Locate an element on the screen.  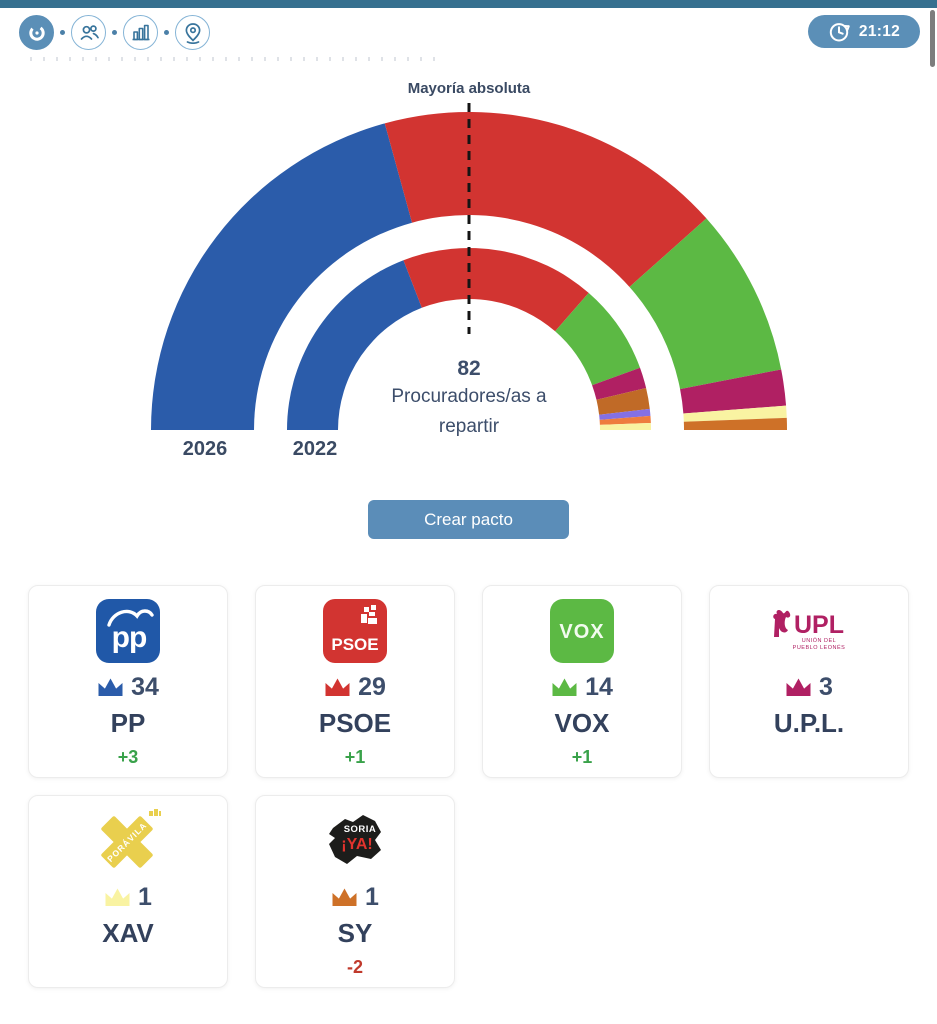
donut-chart-icon is located at coordinates (36, 32).